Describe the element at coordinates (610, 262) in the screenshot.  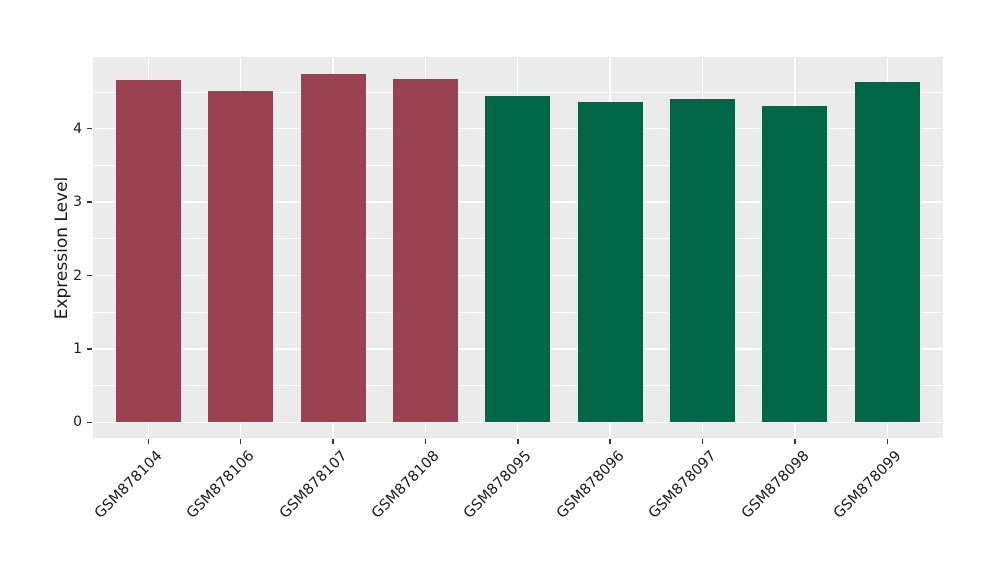
I see `bar-GSM878096` at that location.